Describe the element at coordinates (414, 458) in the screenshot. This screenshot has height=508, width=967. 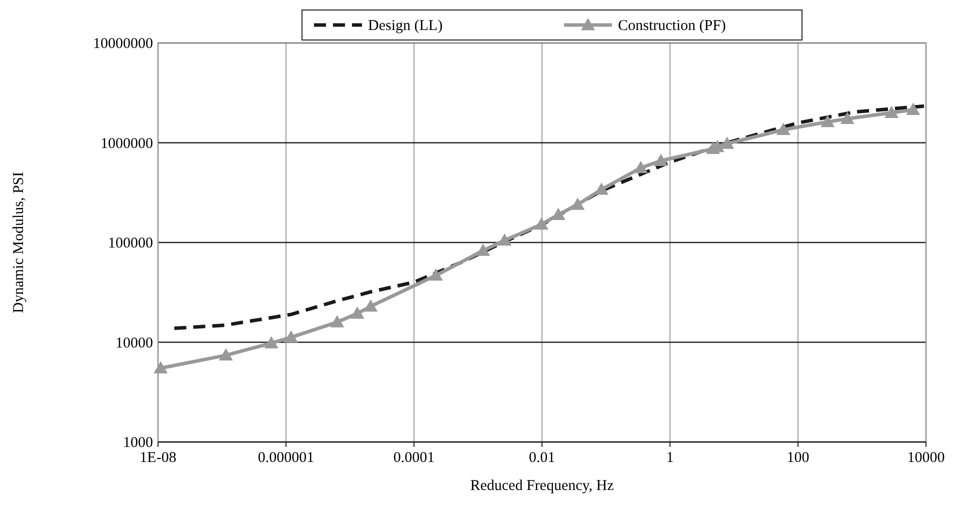
I see `x-tick-label: 0.0001` at that location.